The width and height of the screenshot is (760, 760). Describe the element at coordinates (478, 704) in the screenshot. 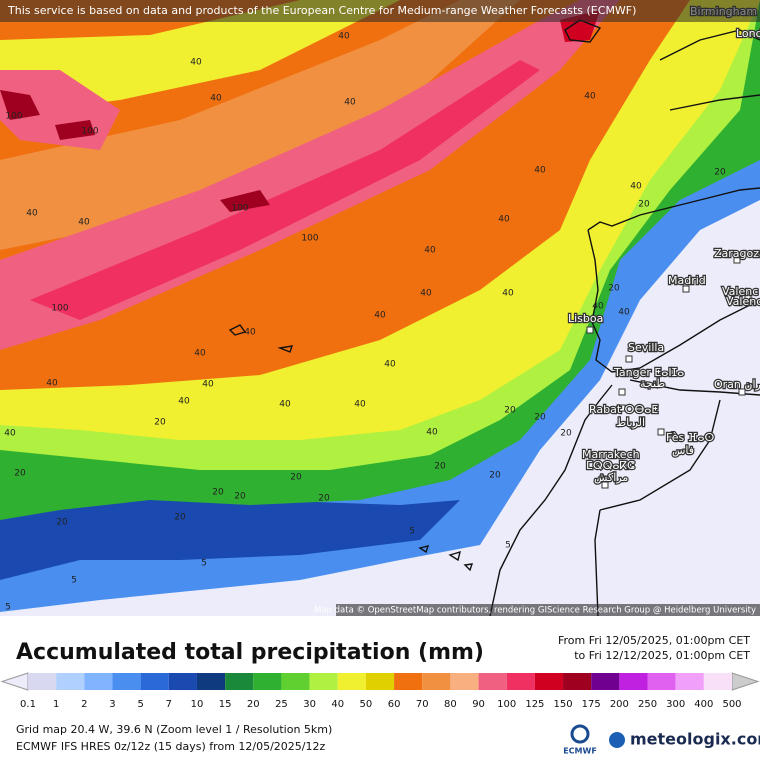

I see `legend-tick-label: 90` at that location.